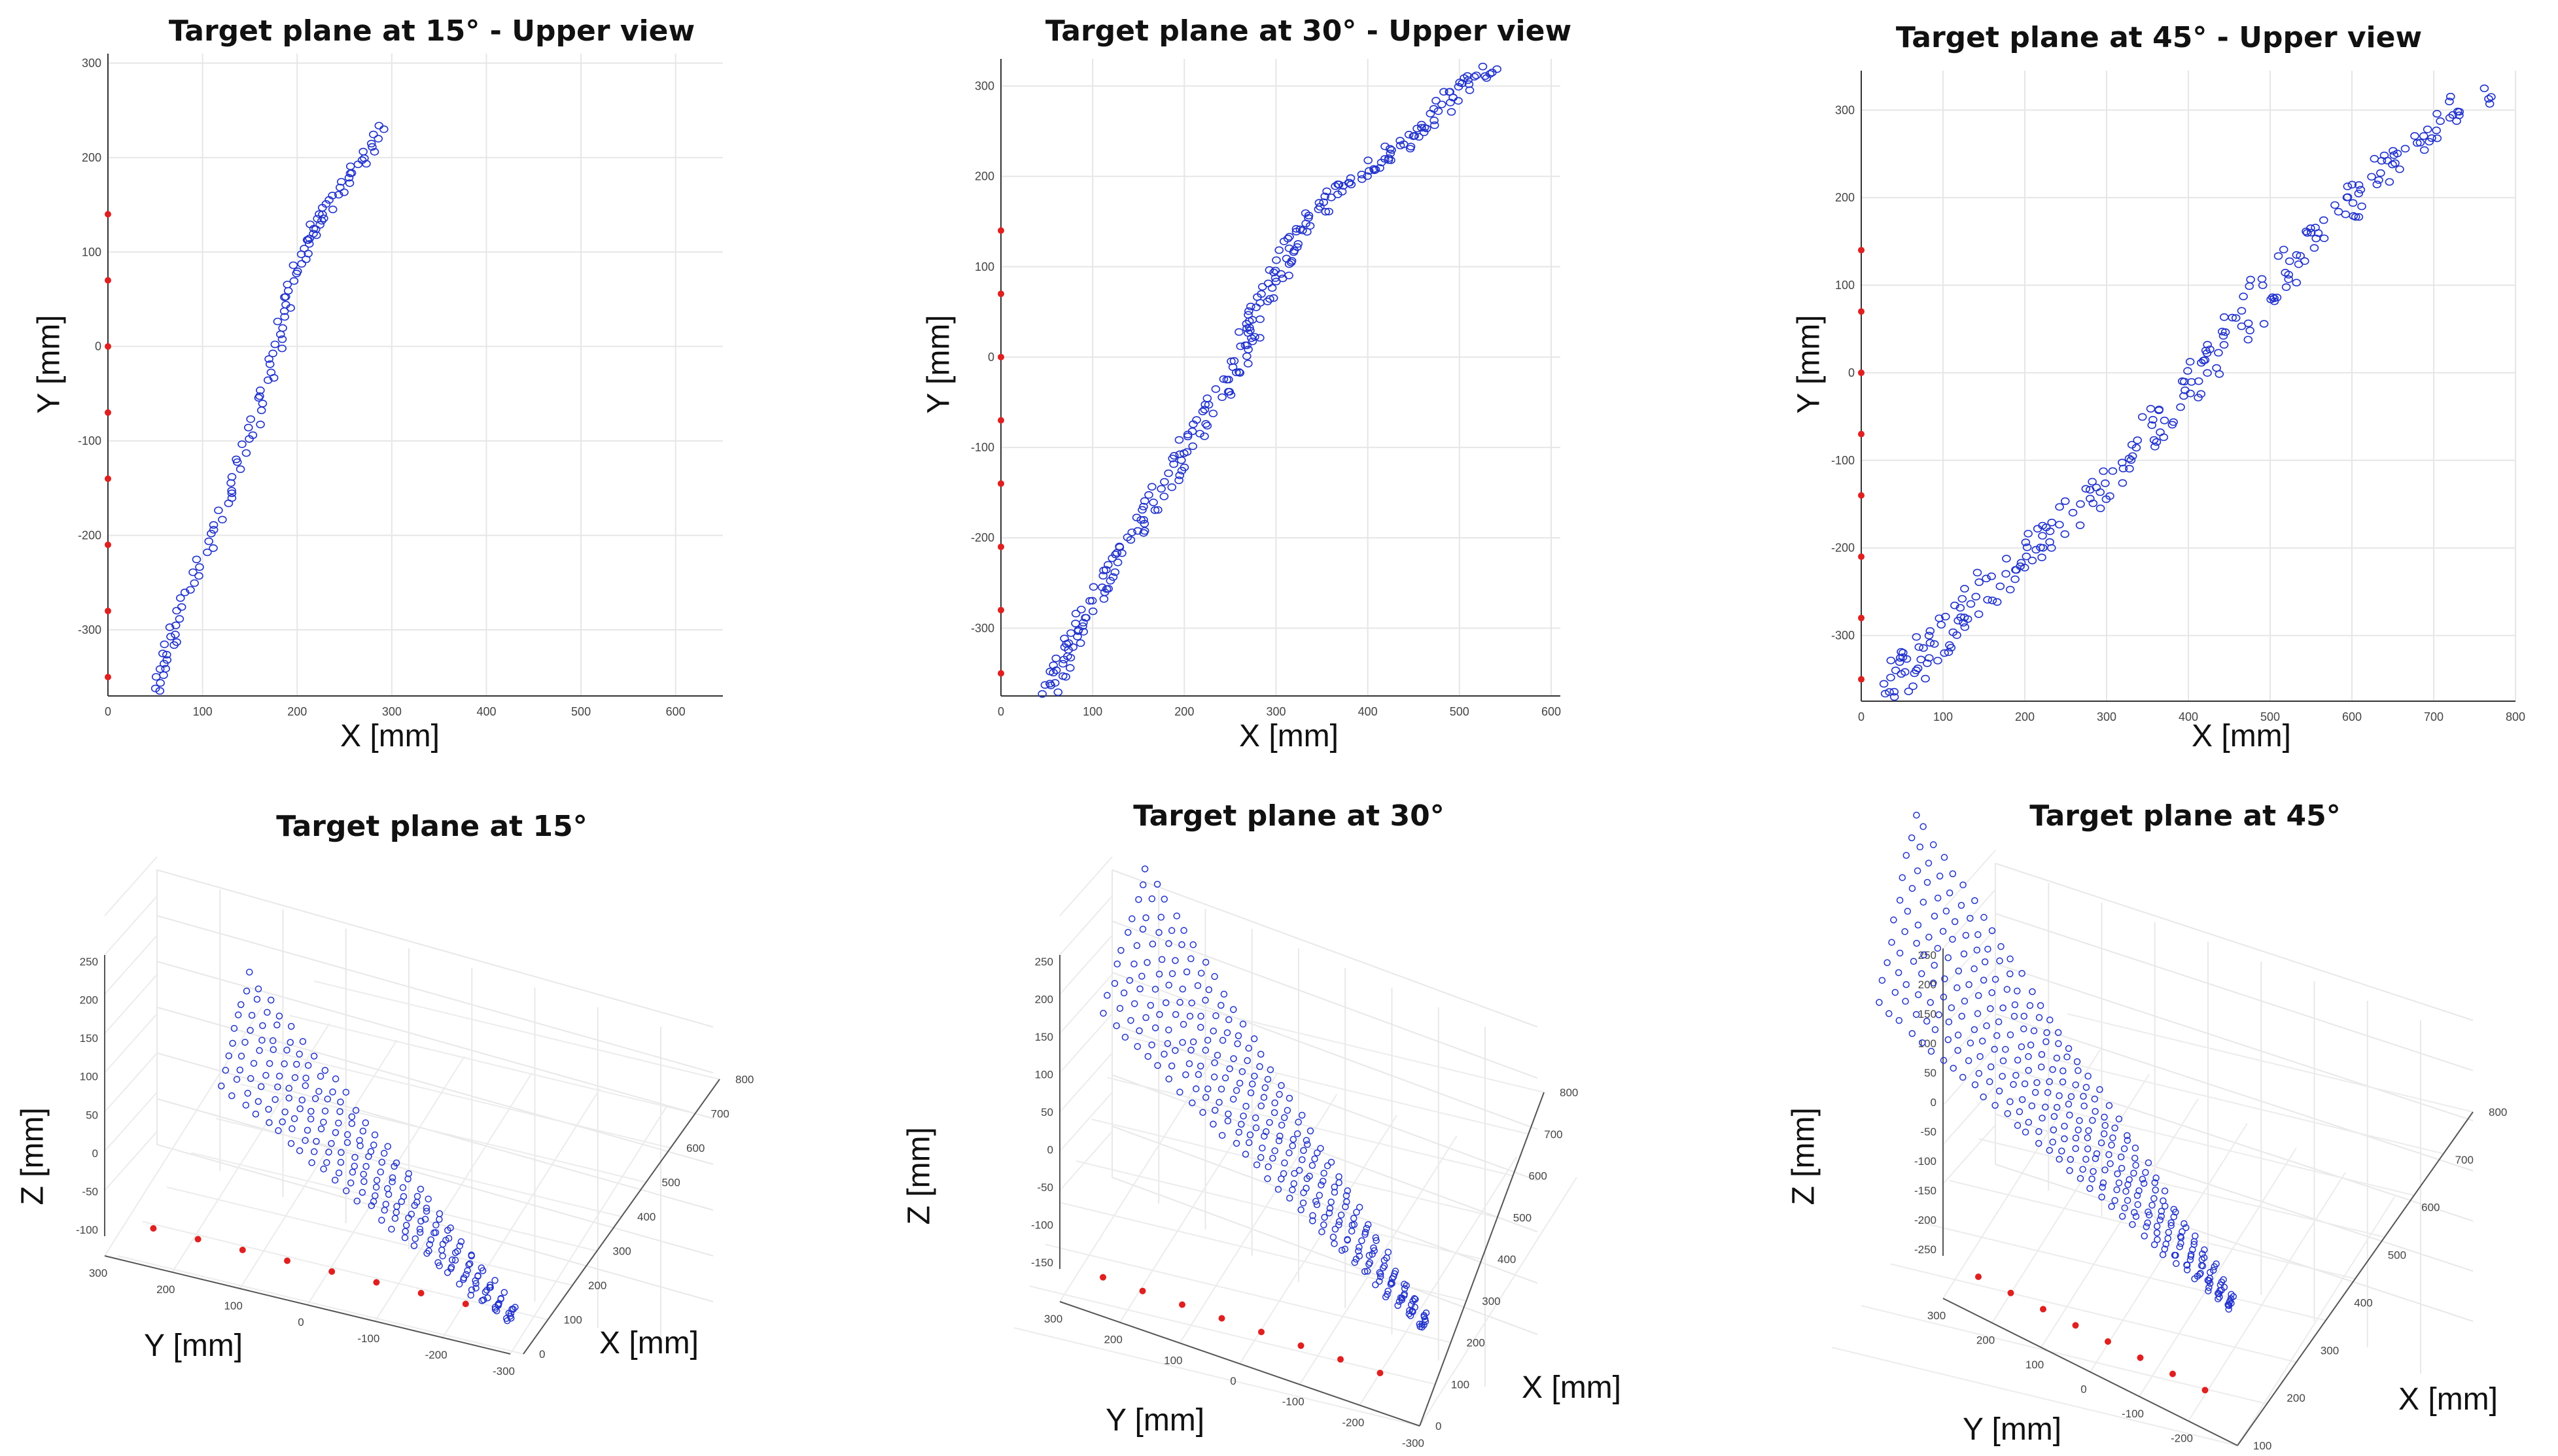  What do you see at coordinates (676, 711) in the screenshot?
I see `x-tick-label: 600` at bounding box center [676, 711].